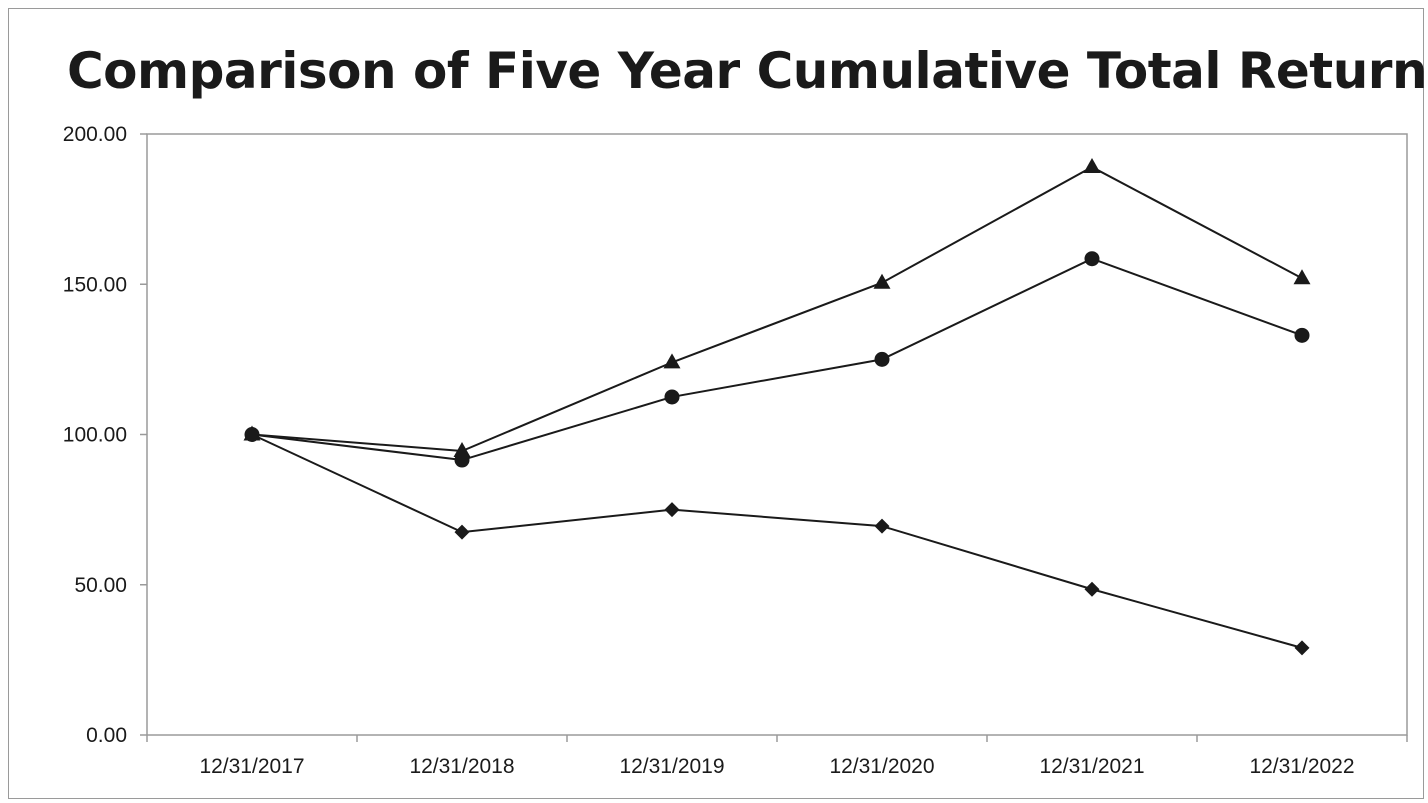  Describe the element at coordinates (100, 585) in the screenshot. I see `y-tick-label: 50.00` at that location.